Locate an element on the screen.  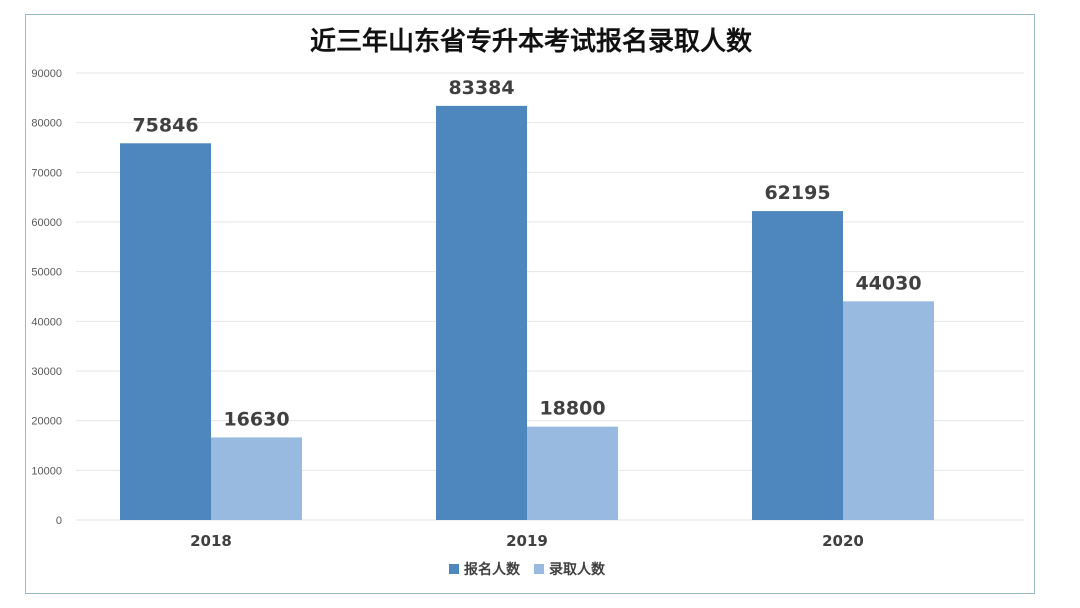
y-tick-label: 80000 is located at coordinates (46, 124).